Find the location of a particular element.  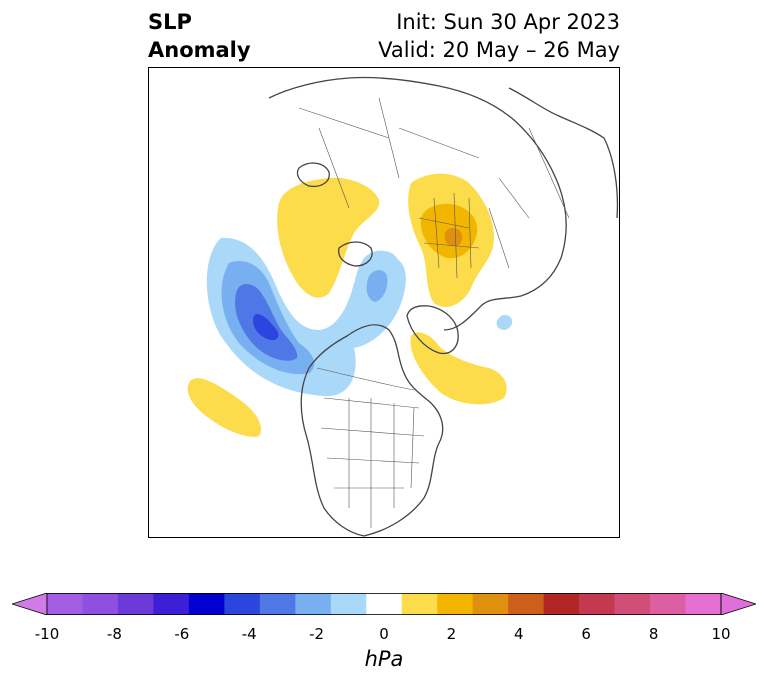

title-line-1: SLP is located at coordinates (170, 22).